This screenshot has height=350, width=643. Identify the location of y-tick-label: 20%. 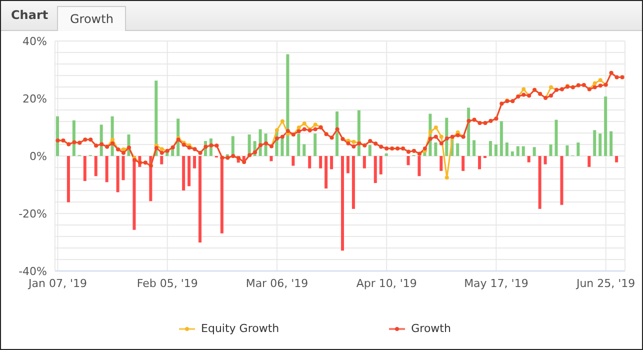
(34, 99).